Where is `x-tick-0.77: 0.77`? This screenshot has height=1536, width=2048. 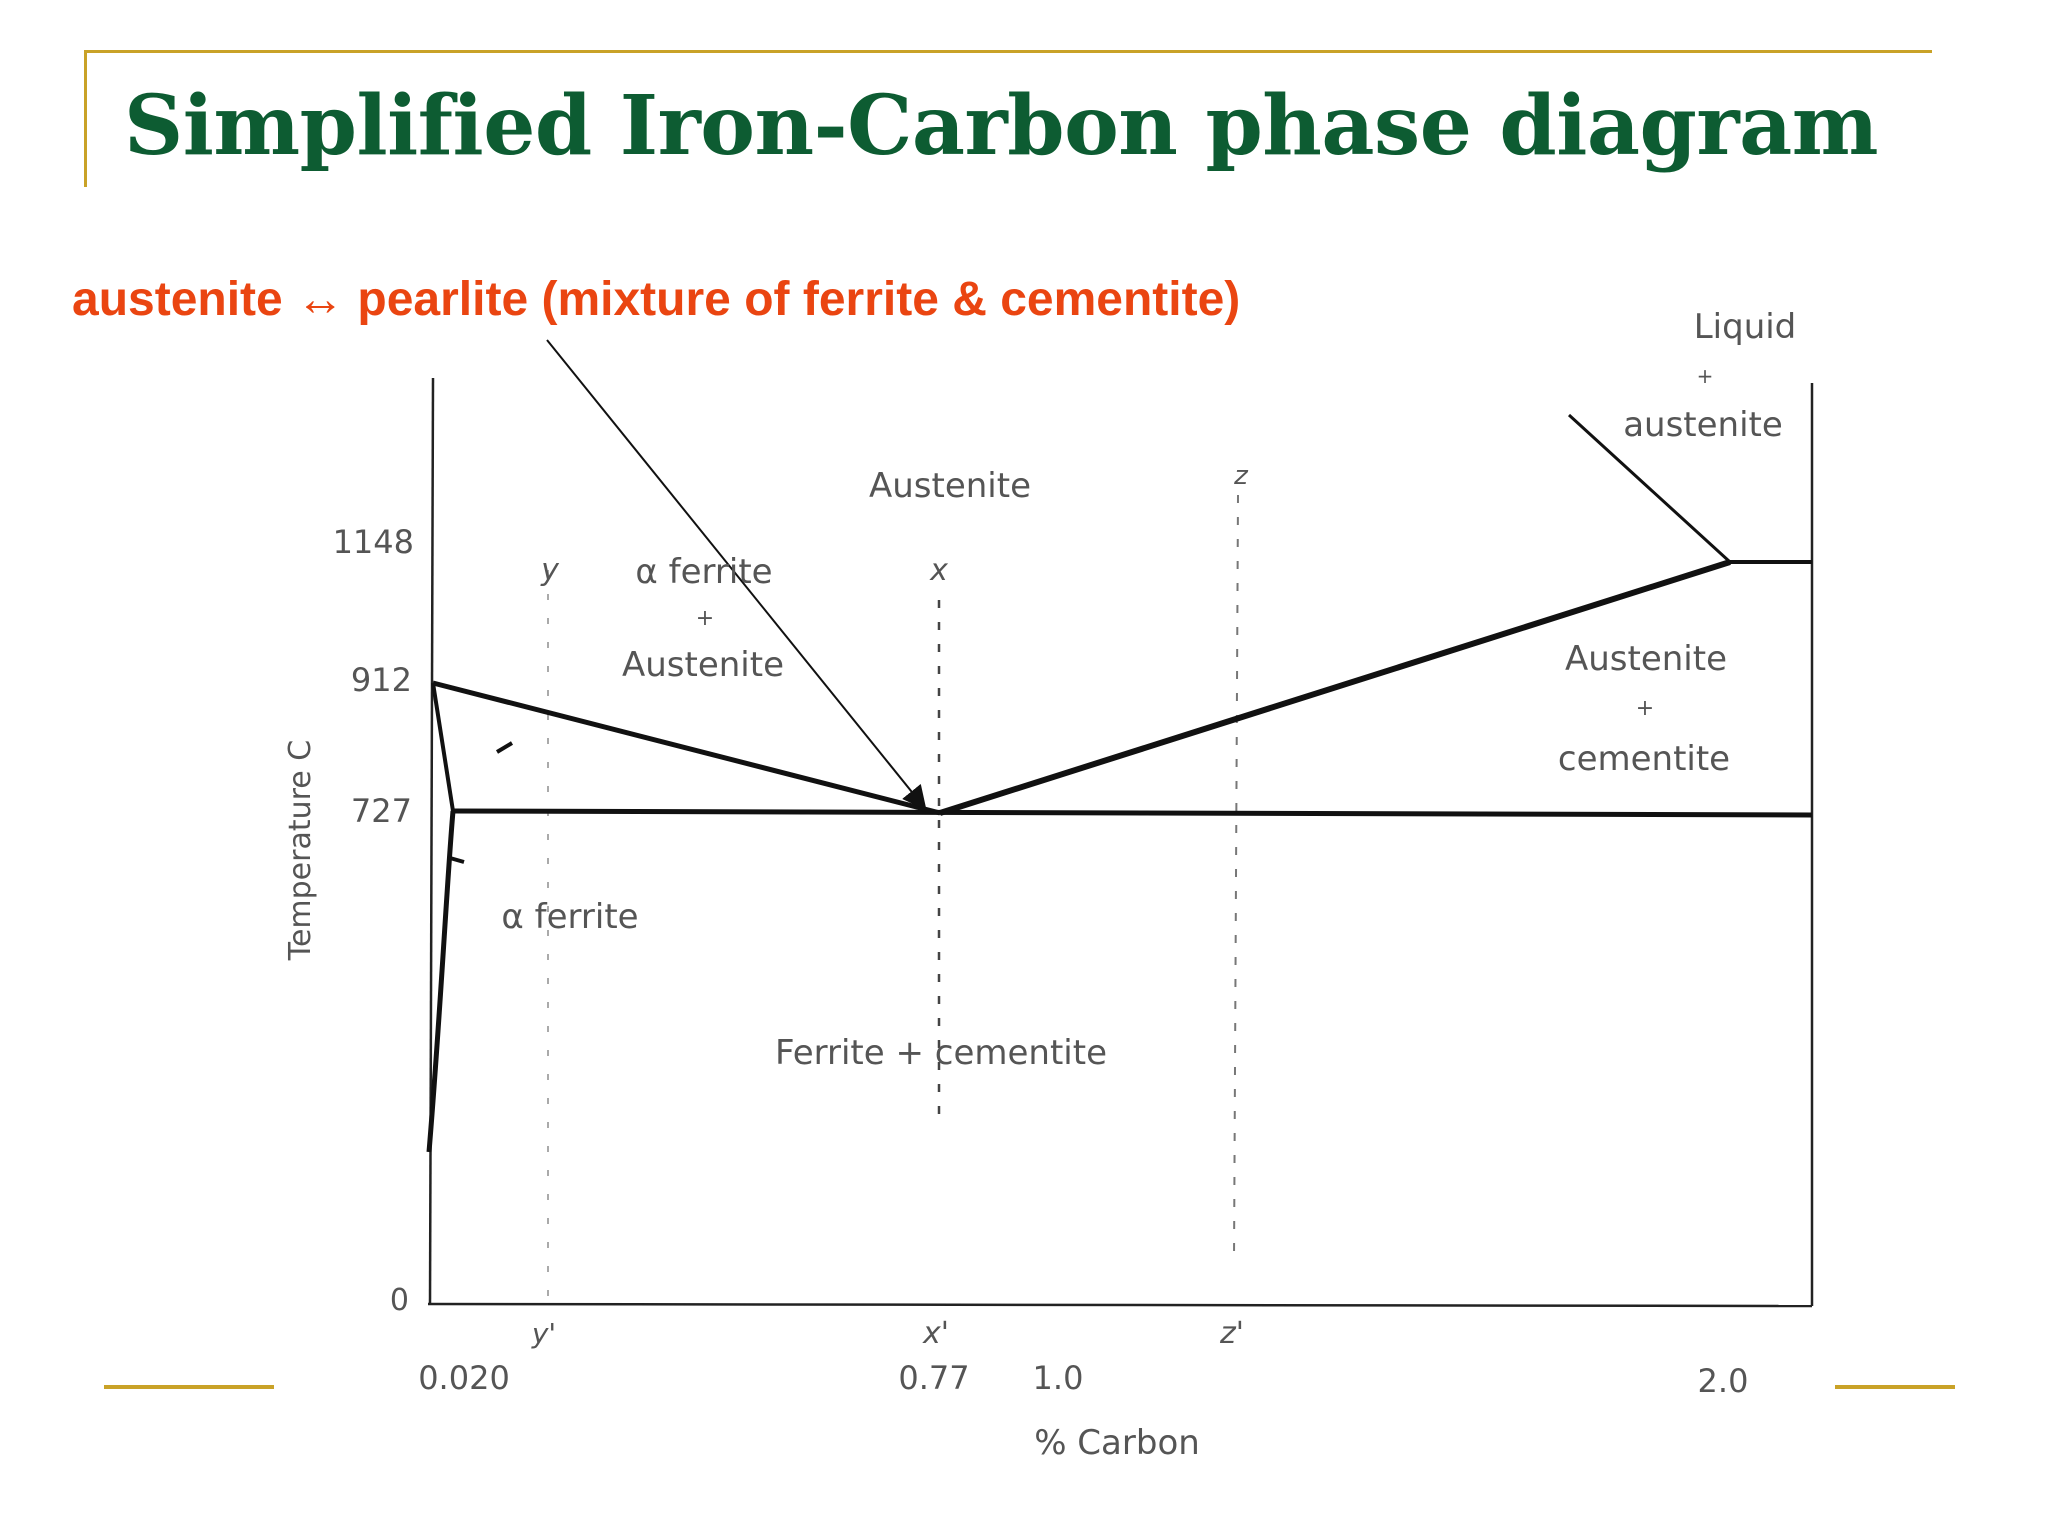
x-tick-0.77: 0.77 is located at coordinates (933, 1378).